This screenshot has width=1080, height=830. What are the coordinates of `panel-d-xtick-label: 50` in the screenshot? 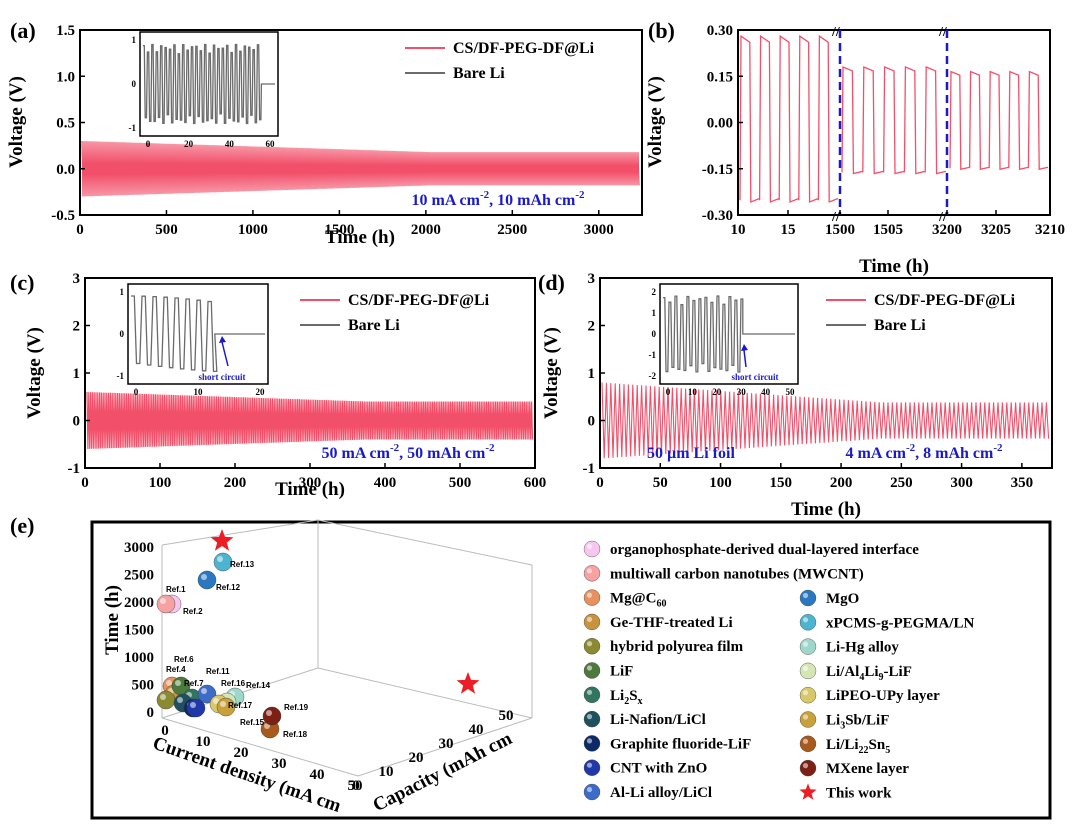 It's located at (660, 483).